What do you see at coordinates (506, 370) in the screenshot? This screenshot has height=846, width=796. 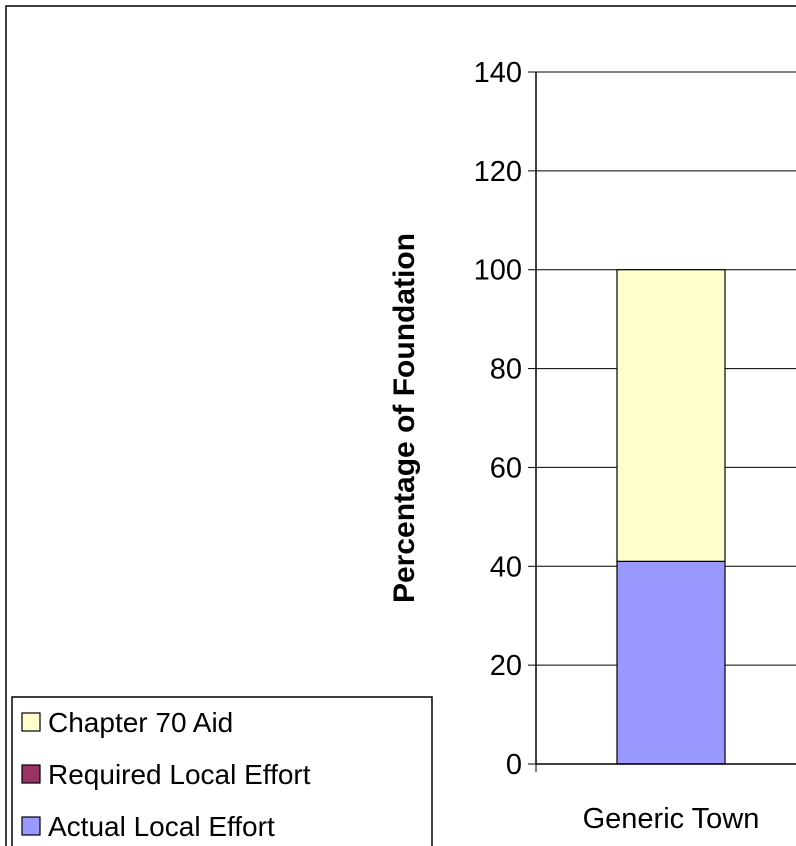 I see `y-tick-label: 80` at bounding box center [506, 370].